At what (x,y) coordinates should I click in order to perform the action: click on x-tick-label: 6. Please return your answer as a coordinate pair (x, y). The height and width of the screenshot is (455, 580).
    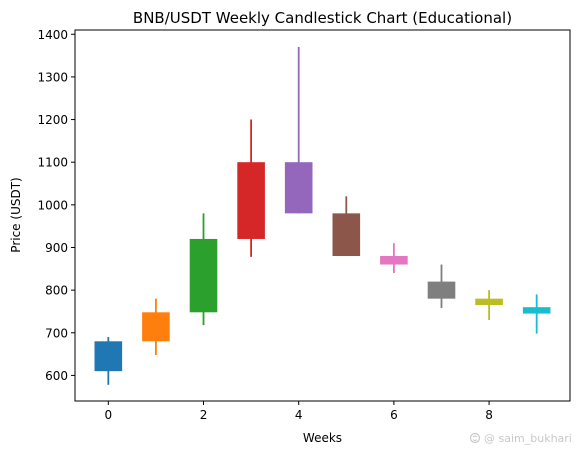
    Looking at the image, I should click on (394, 415).